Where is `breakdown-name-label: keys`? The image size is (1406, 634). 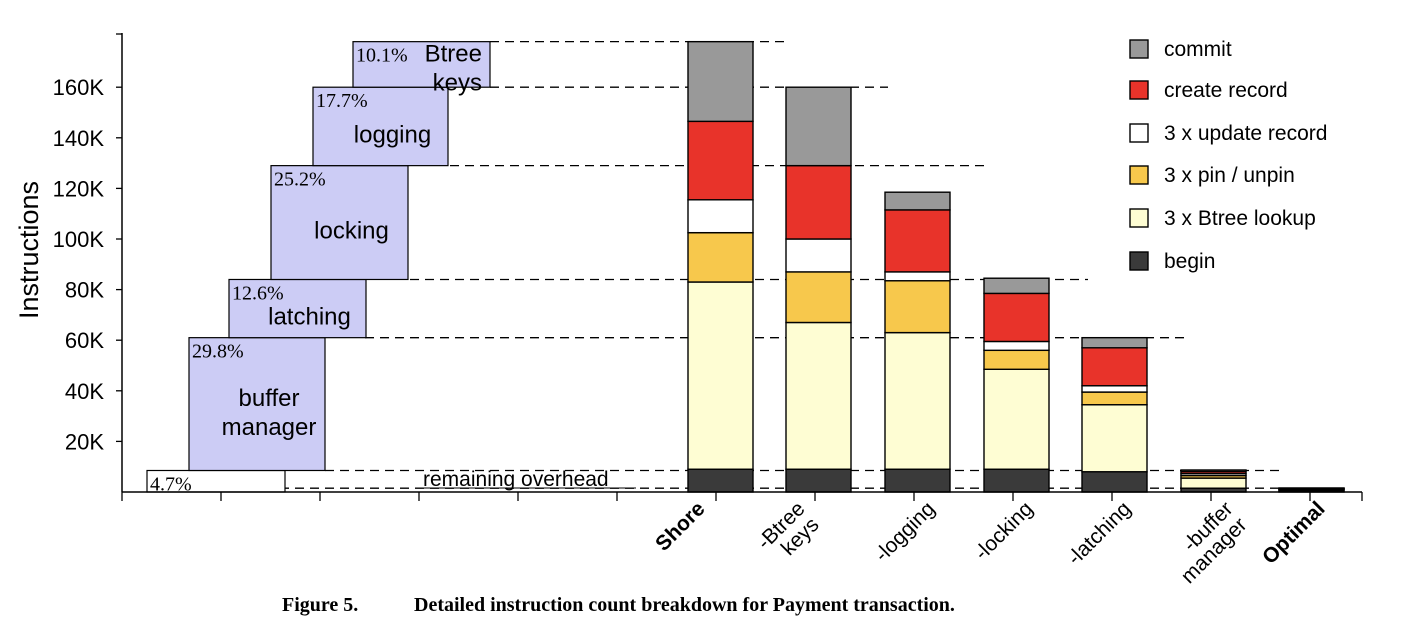 breakdown-name-label: keys is located at coordinates (457, 83).